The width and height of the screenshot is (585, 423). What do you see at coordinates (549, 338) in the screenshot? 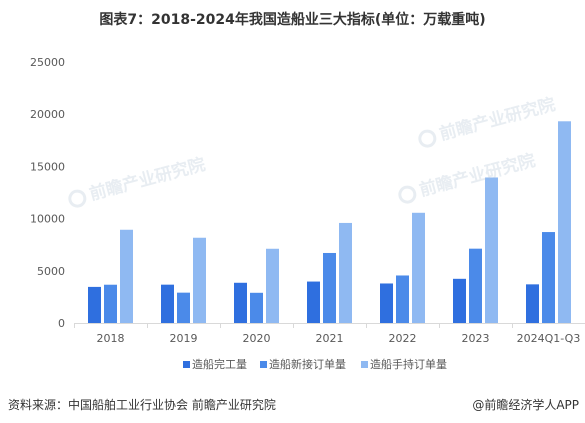
I see `x-tick-label: 2024Q1-Q3` at bounding box center [549, 338].